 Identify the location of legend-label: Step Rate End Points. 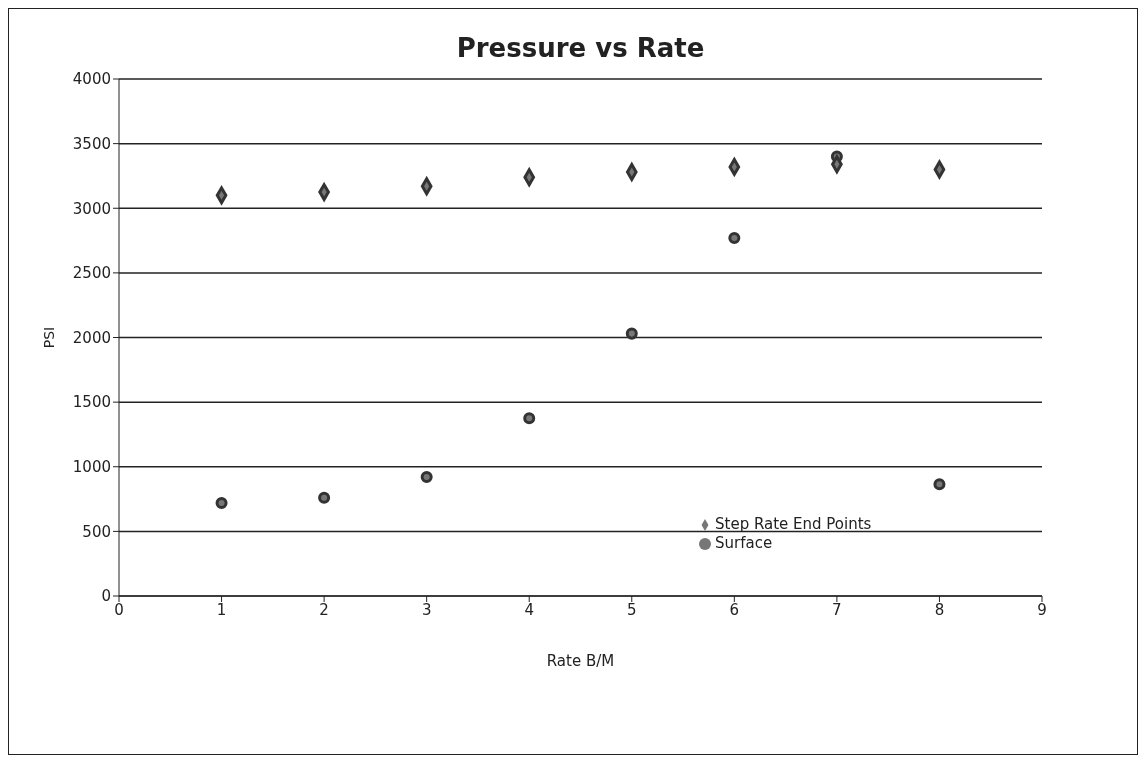
(793, 524).